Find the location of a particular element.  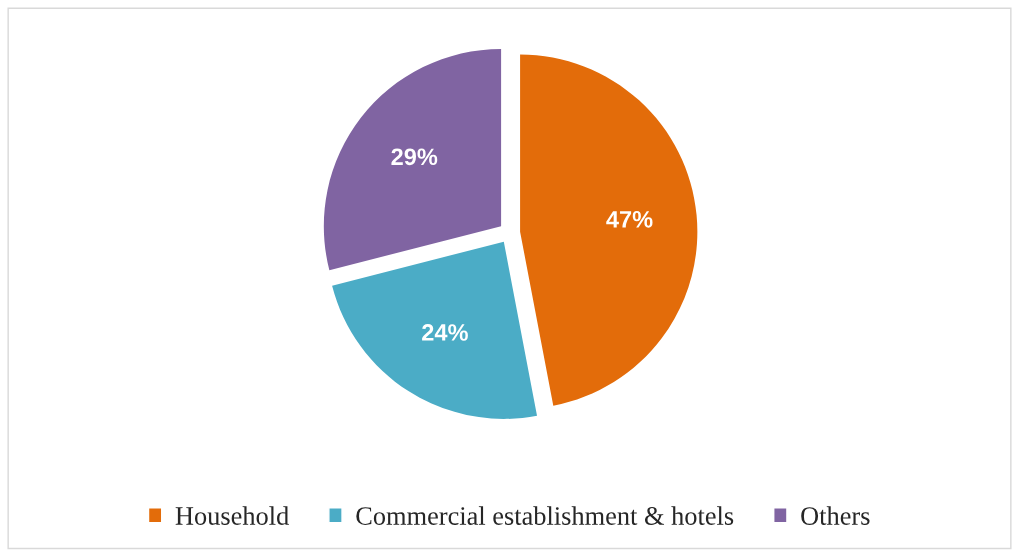

legend-label: Household is located at coordinates (232, 515).